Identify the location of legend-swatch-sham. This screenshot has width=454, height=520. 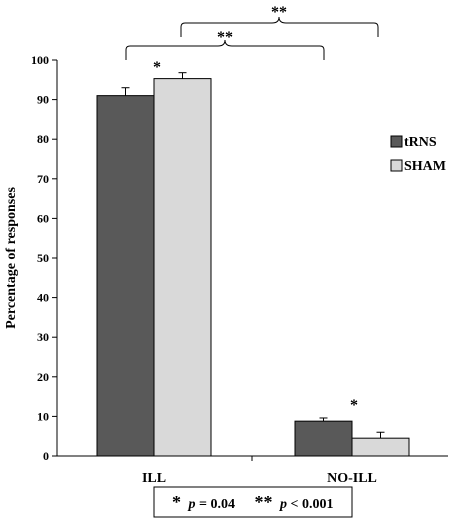
(396, 165).